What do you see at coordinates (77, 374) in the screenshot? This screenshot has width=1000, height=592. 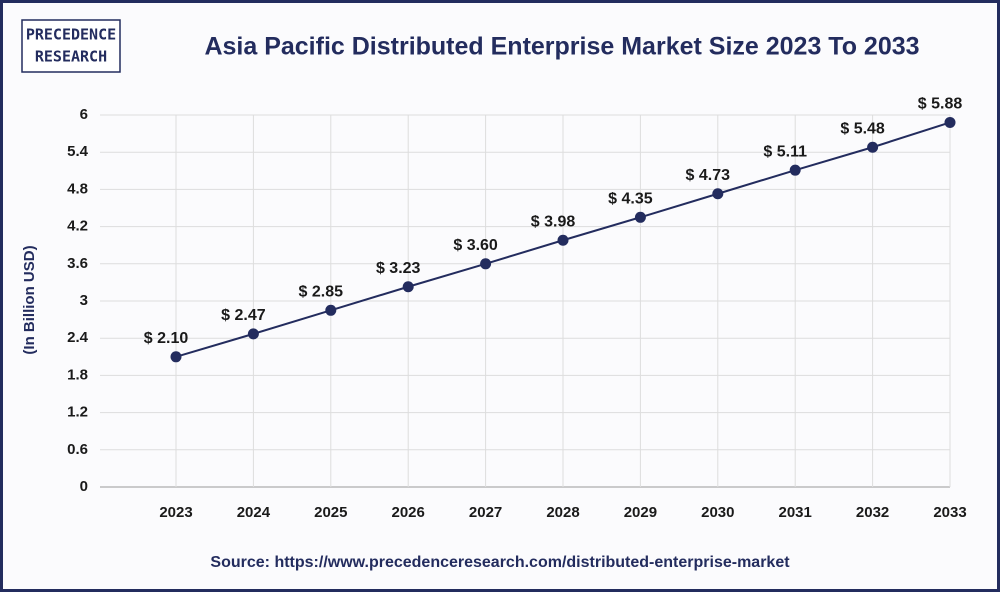 I see `y-tick-label: 1.8` at bounding box center [77, 374].